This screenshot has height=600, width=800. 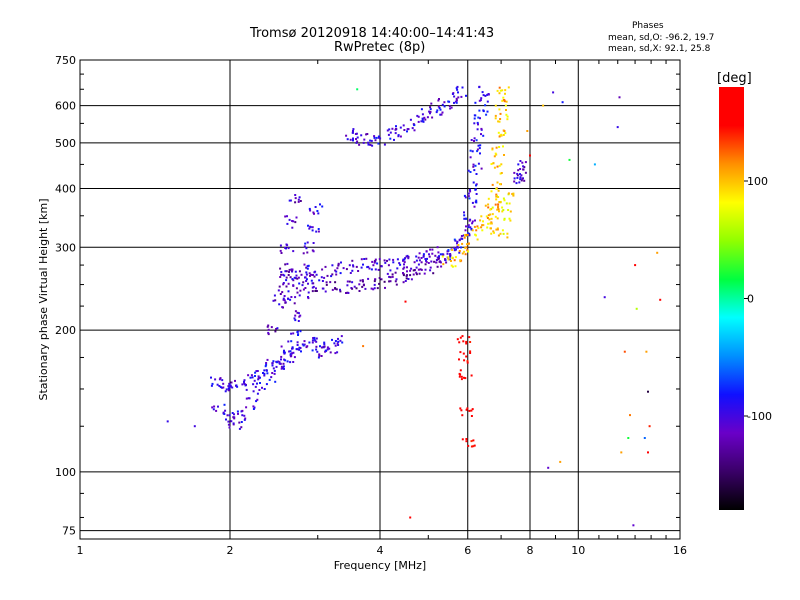 What do you see at coordinates (380, 565) in the screenshot?
I see `x-axis-label: Frequency [MHz]` at bounding box center [380, 565].